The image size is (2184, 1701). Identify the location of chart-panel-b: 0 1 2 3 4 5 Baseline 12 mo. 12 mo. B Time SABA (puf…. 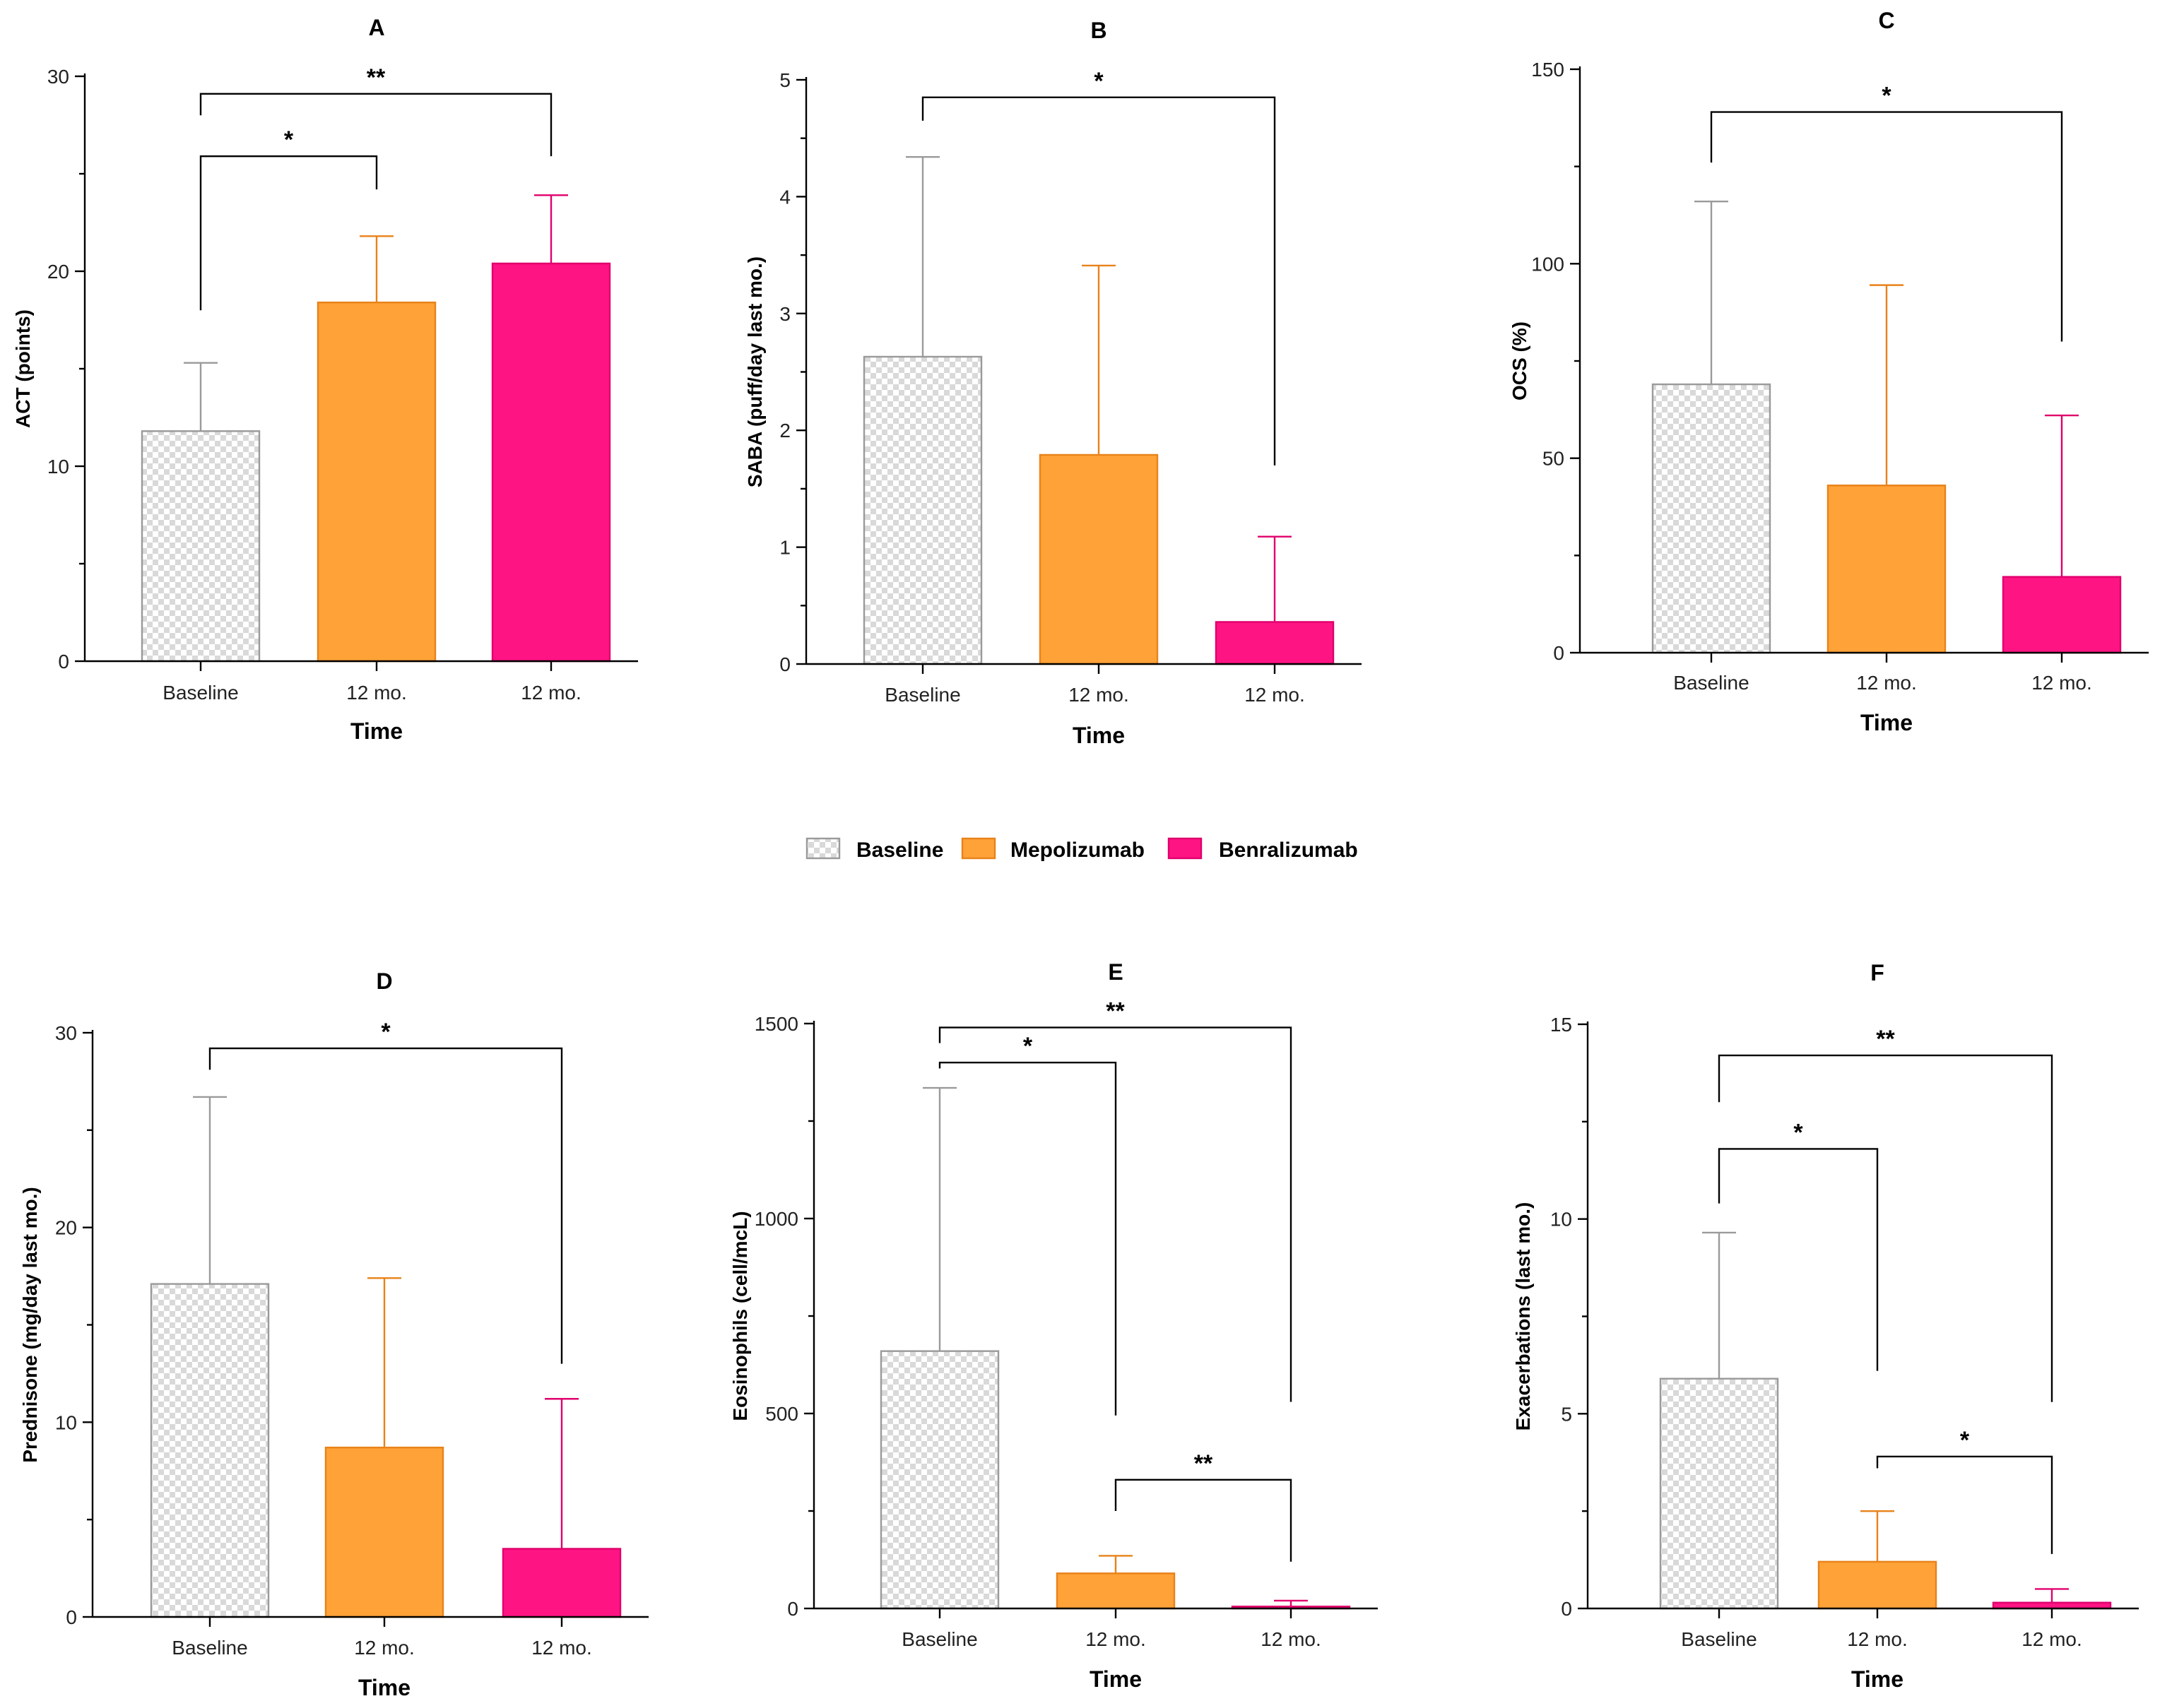
(1053, 383).